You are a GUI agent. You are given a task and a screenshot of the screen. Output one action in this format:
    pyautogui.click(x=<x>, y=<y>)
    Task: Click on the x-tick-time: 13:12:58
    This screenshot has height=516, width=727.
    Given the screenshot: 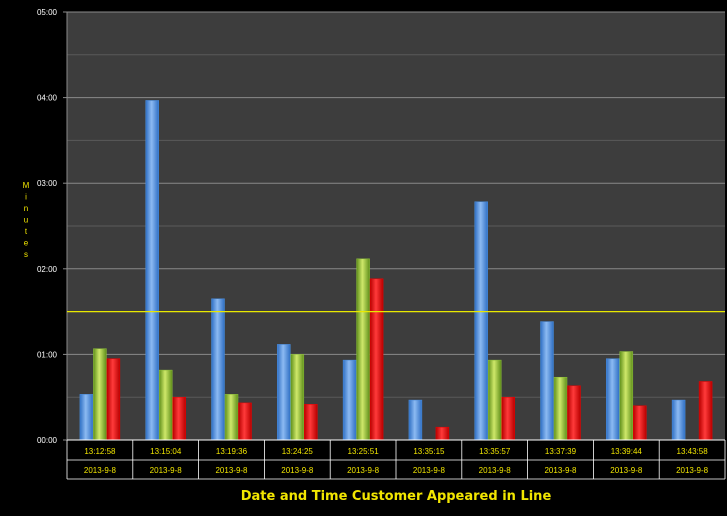 What is the action you would take?
    pyautogui.click(x=100, y=451)
    